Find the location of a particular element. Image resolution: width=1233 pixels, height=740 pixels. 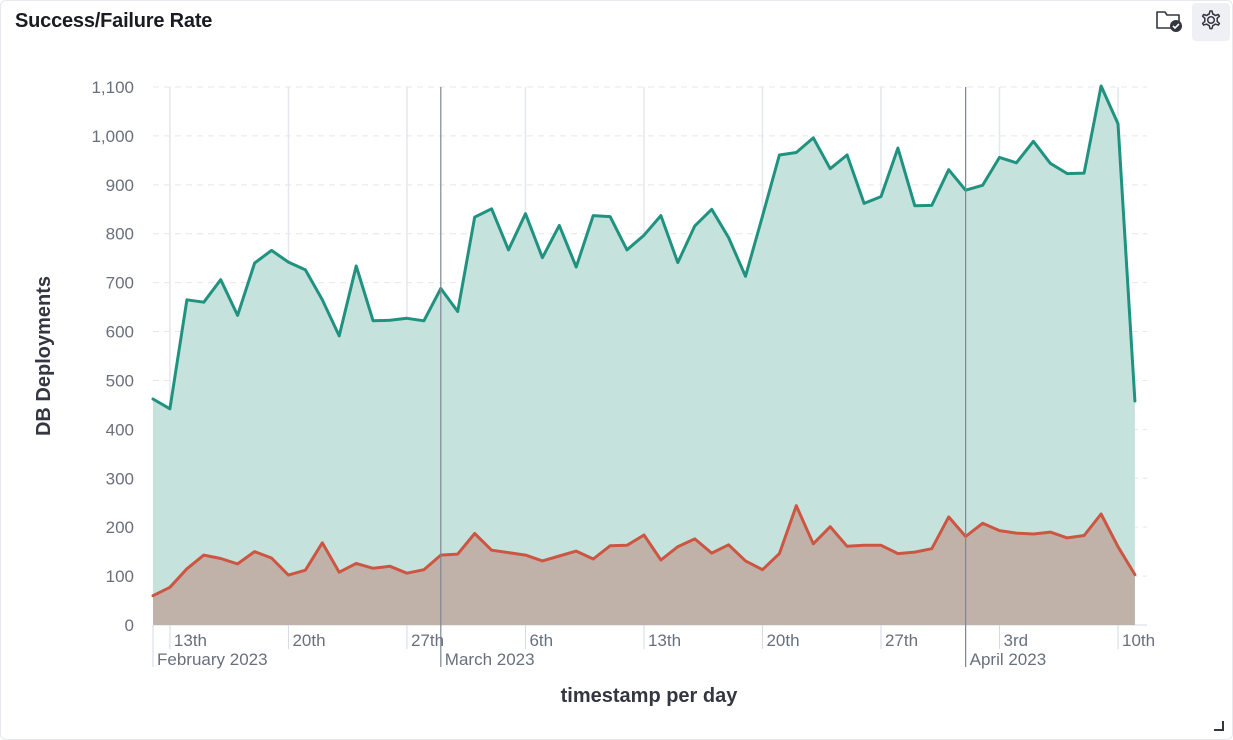

x-tick-label: 3rd is located at coordinates (1015, 640).